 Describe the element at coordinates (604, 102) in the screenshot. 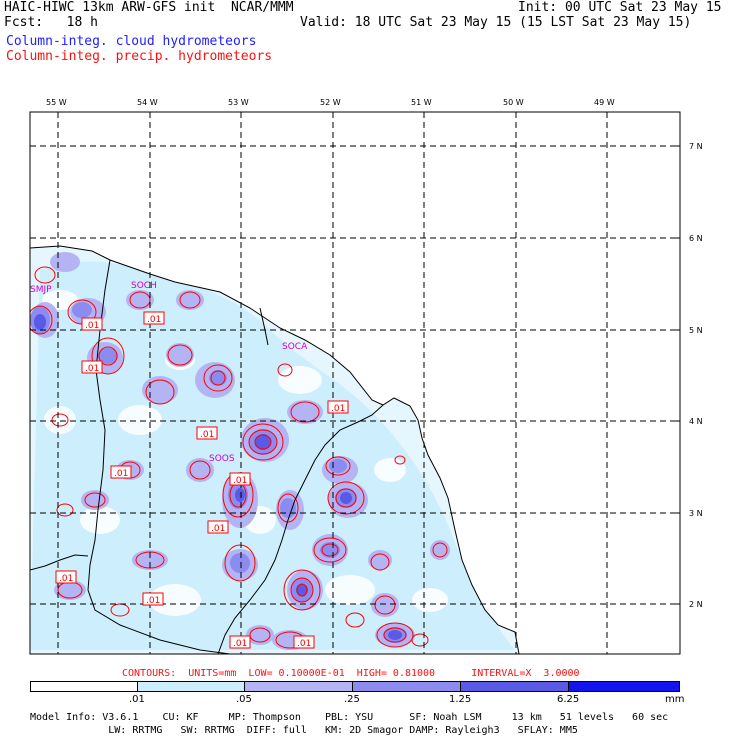

I see `lon-label: 49 W` at that location.